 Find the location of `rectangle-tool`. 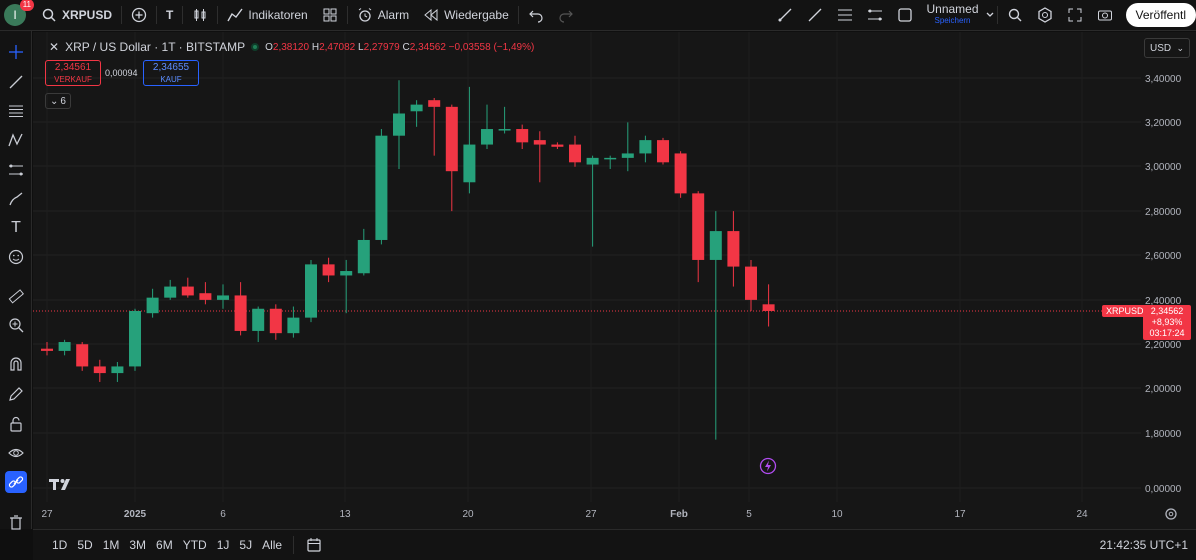

rectangle-tool is located at coordinates (905, 15).